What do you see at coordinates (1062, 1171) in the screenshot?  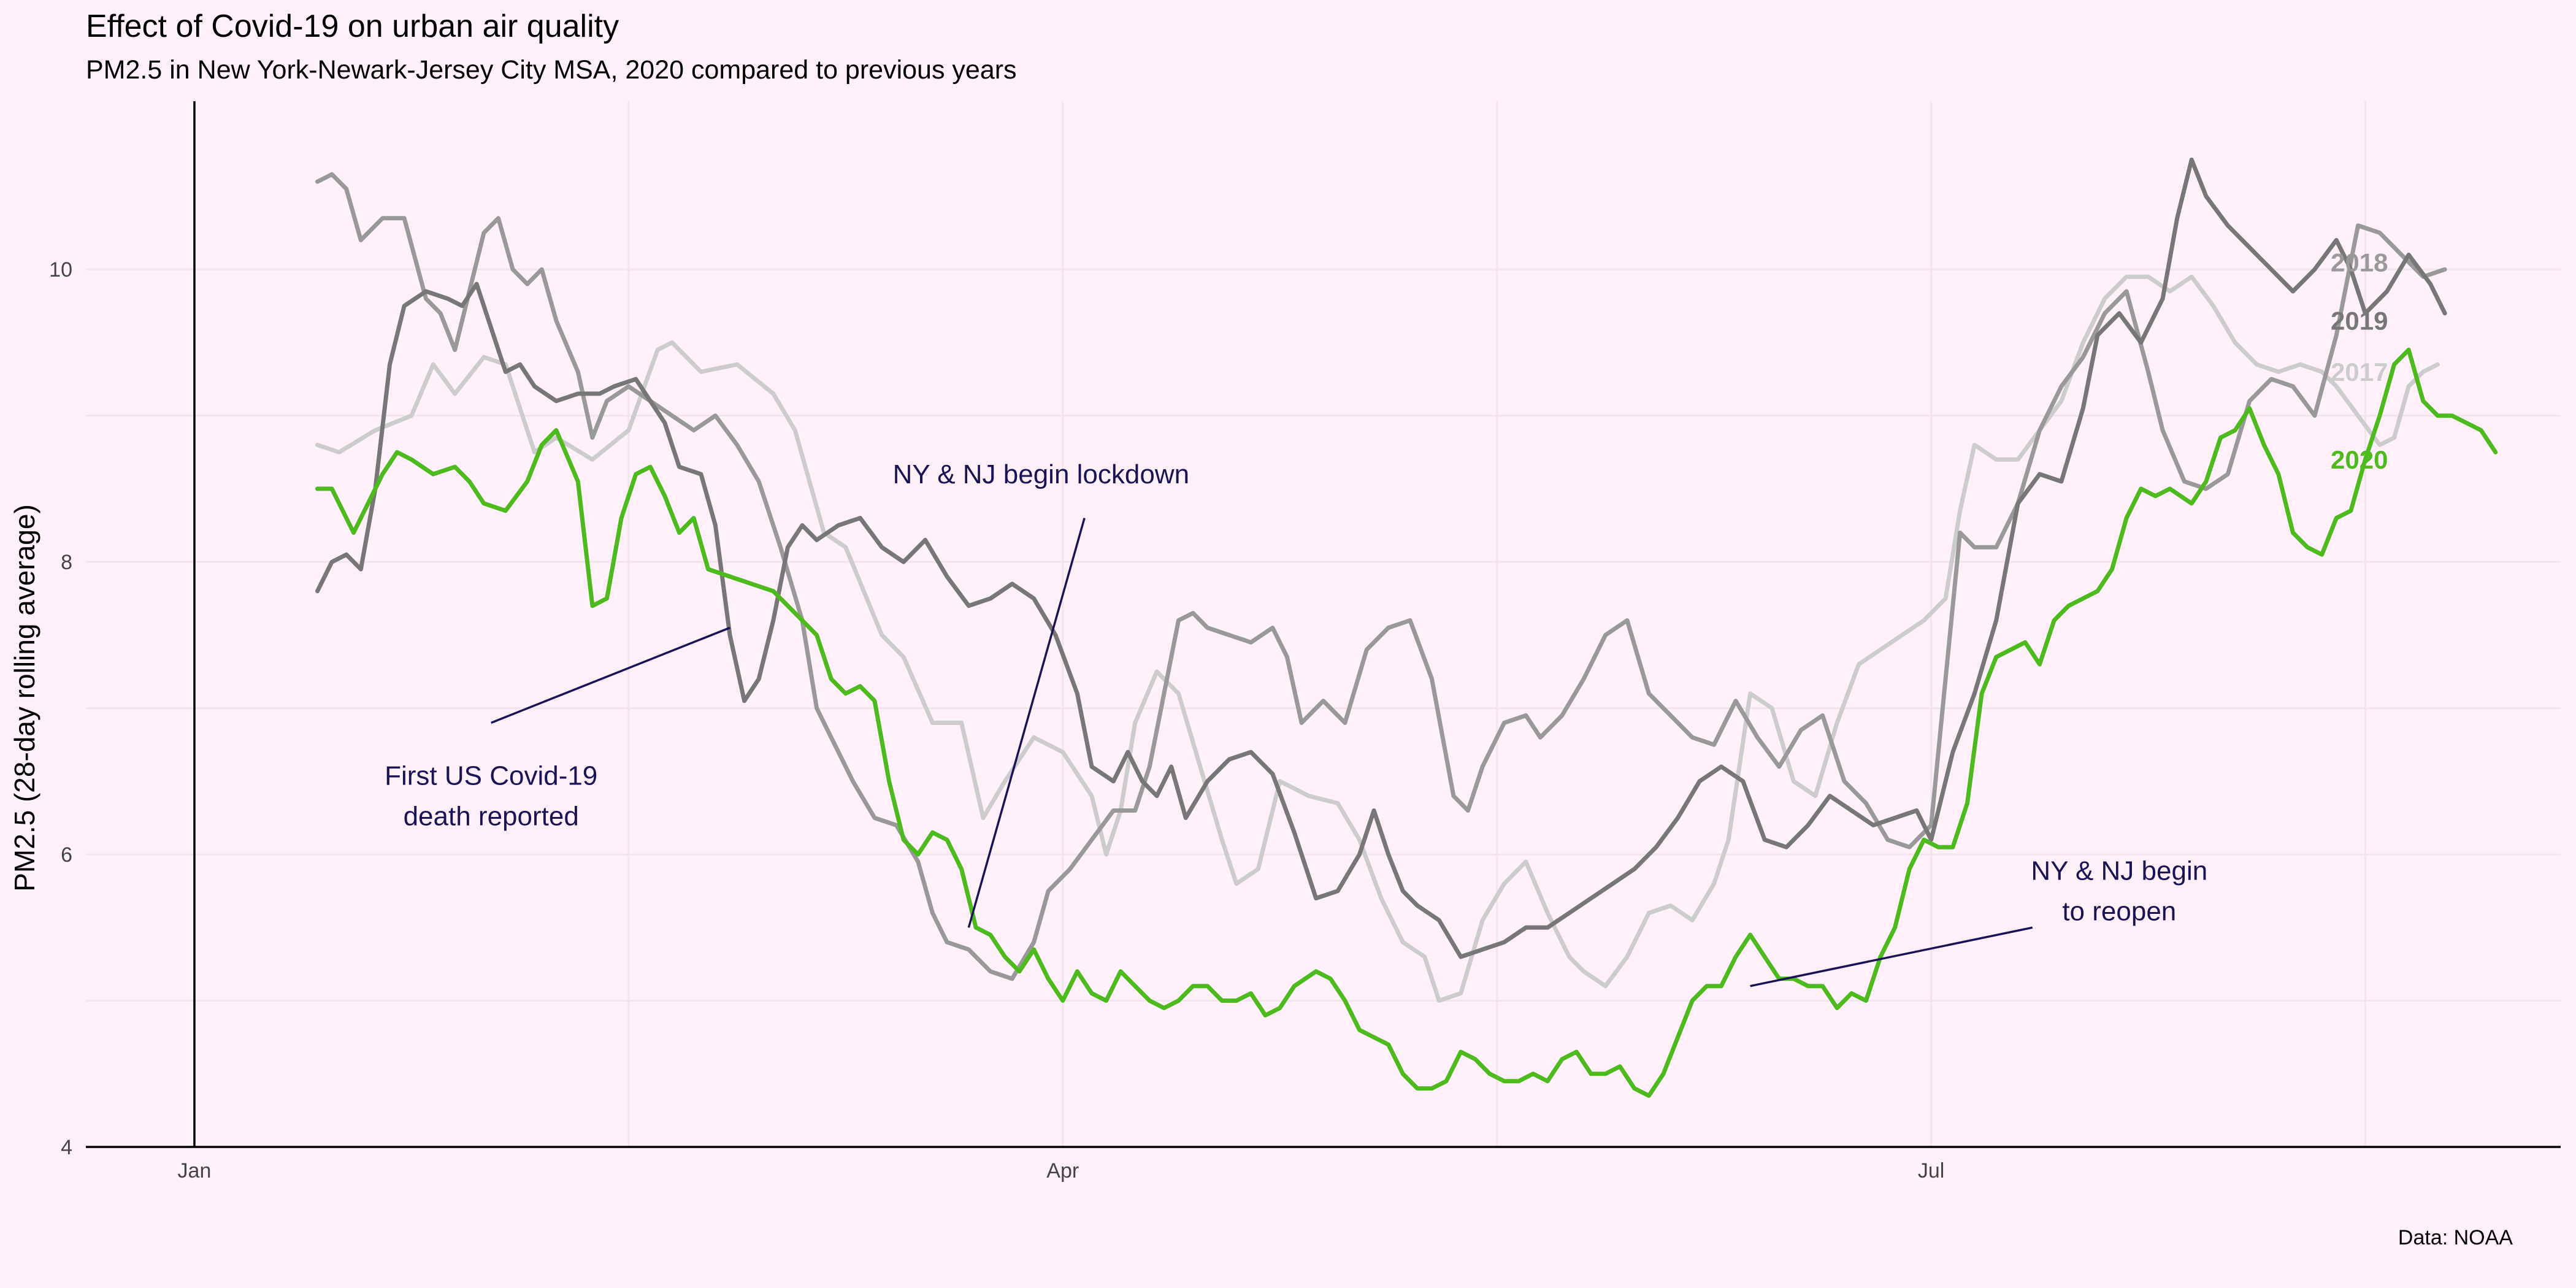 I see `x-tick-label-apr: Apr` at bounding box center [1062, 1171].